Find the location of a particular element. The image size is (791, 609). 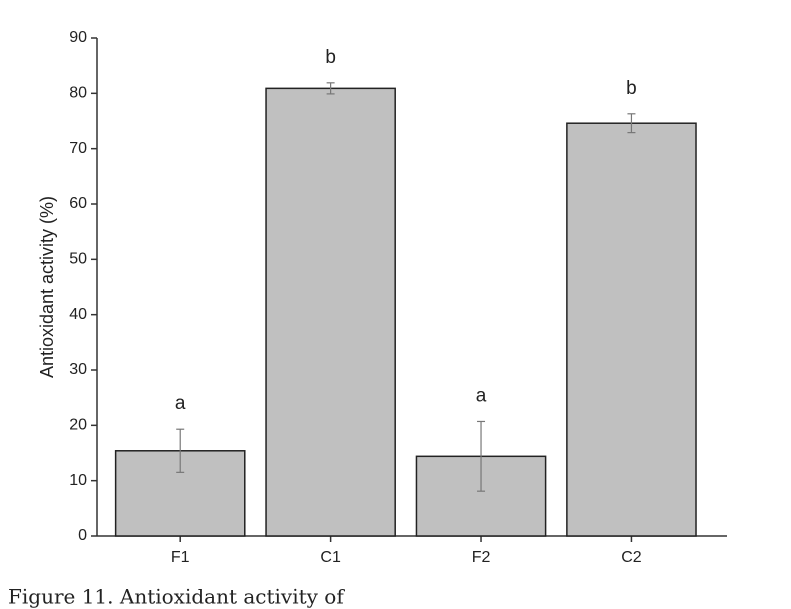

x-tick-label: F1 is located at coordinates (180, 557).